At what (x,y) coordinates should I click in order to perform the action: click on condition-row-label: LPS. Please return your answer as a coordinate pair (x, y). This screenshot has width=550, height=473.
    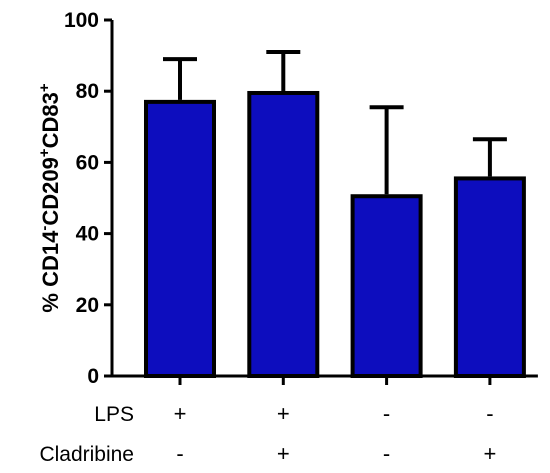
    Looking at the image, I should click on (114, 414).